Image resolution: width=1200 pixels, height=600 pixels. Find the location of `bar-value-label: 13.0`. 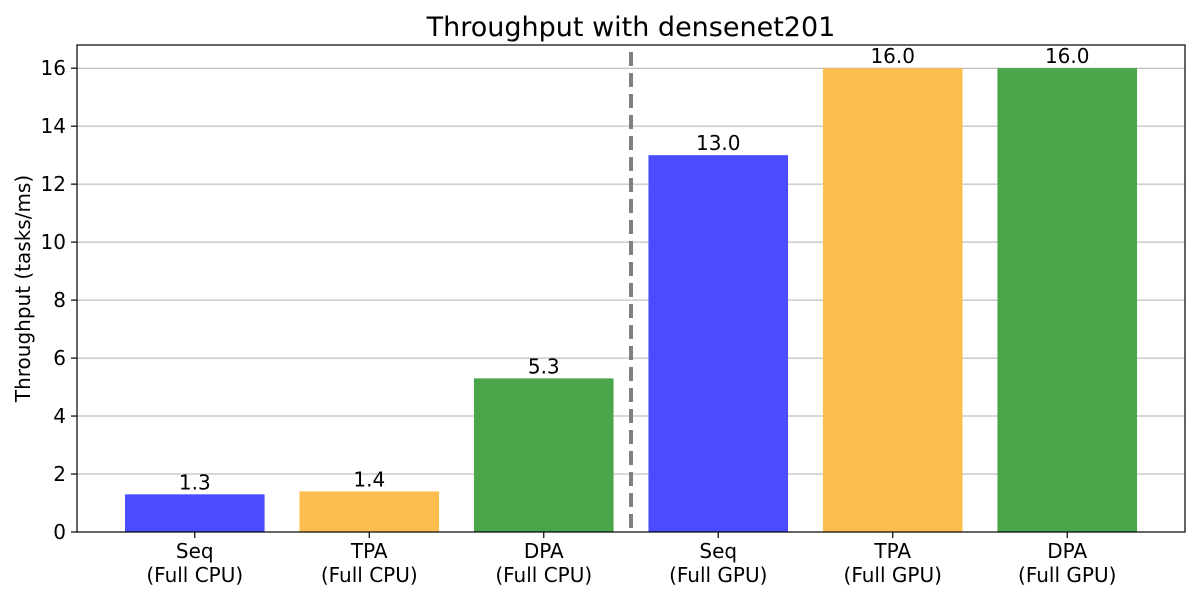

bar-value-label: 13.0 is located at coordinates (718, 143).